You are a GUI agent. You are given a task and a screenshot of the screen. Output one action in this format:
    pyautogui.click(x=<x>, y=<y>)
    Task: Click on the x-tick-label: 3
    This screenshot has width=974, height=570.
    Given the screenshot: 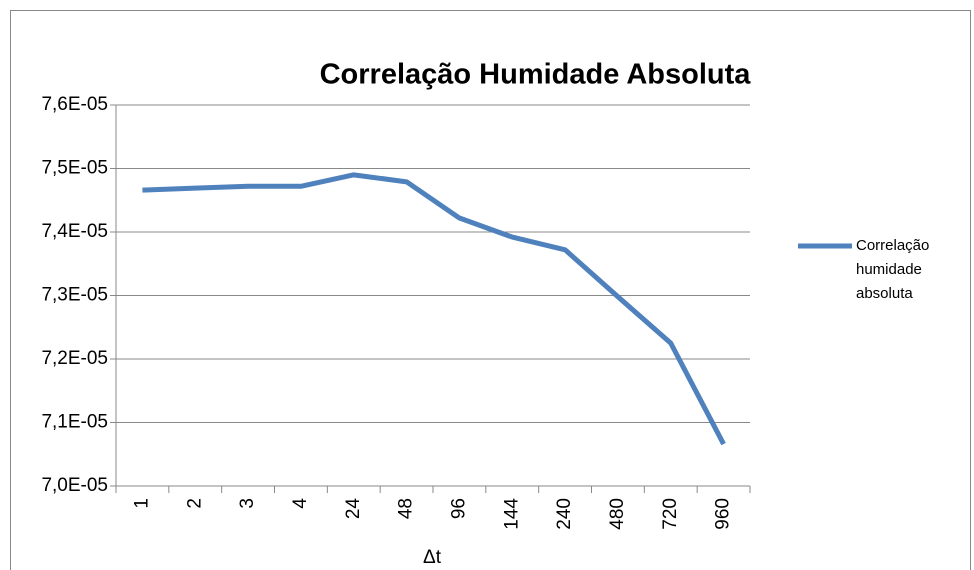 What is the action you would take?
    pyautogui.click(x=247, y=503)
    